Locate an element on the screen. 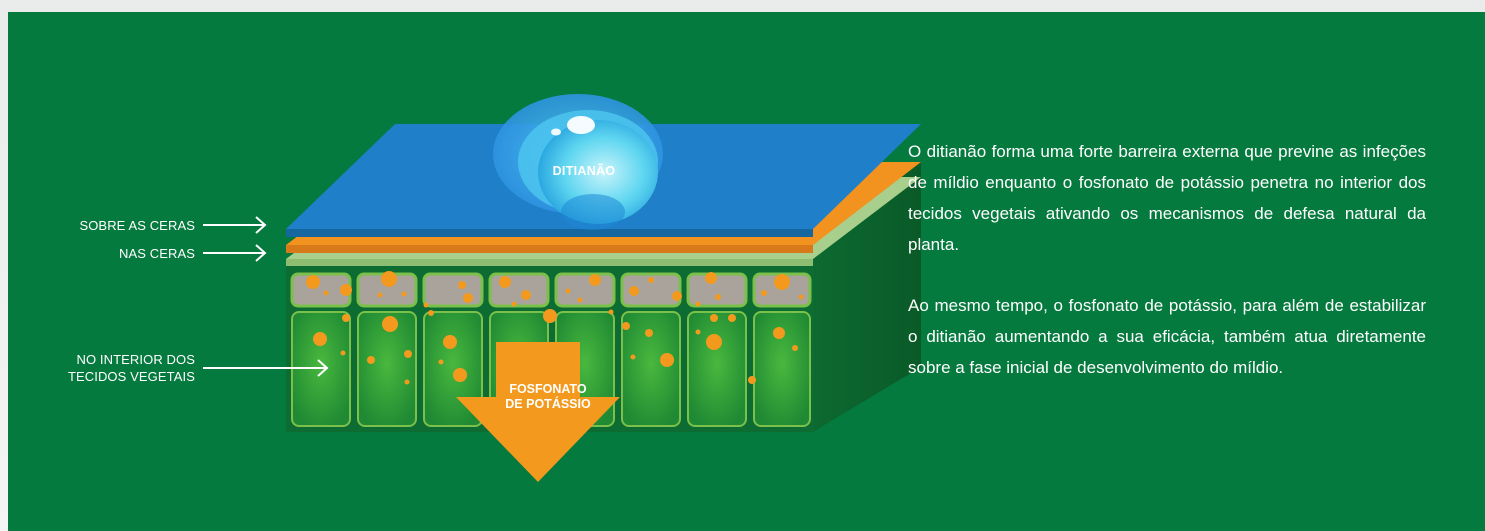 The image size is (1485, 531). ditianao-drop is located at coordinates (578, 162).